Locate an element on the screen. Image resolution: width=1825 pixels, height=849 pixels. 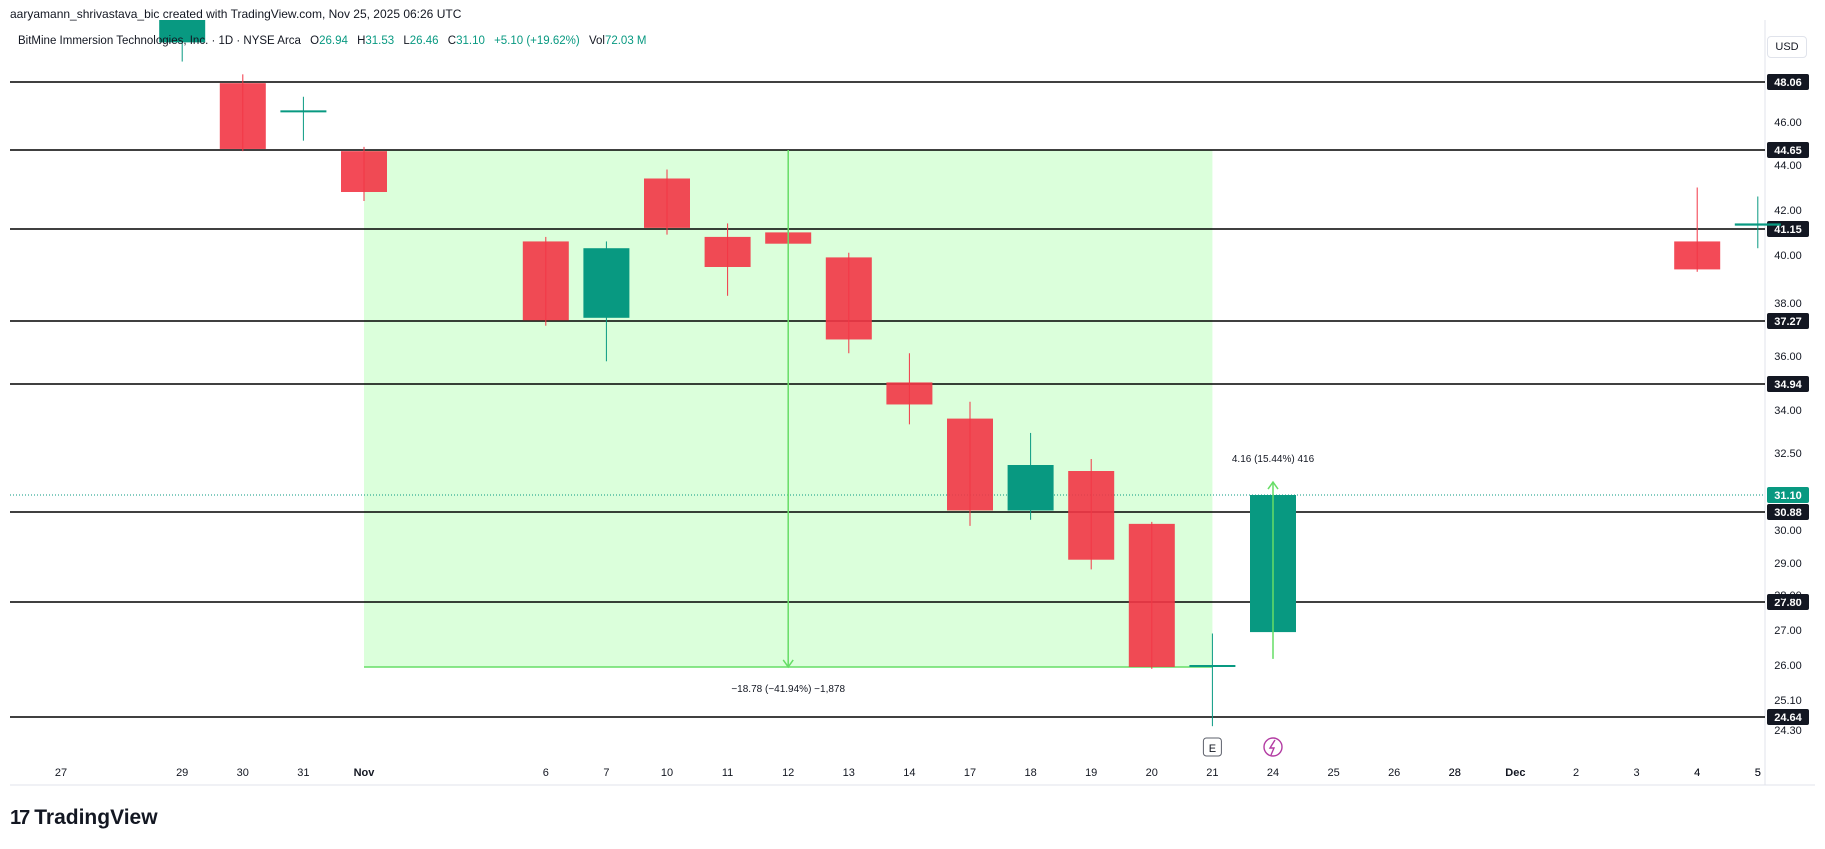
earnings-marker-icon is located at coordinates (1212, 747).